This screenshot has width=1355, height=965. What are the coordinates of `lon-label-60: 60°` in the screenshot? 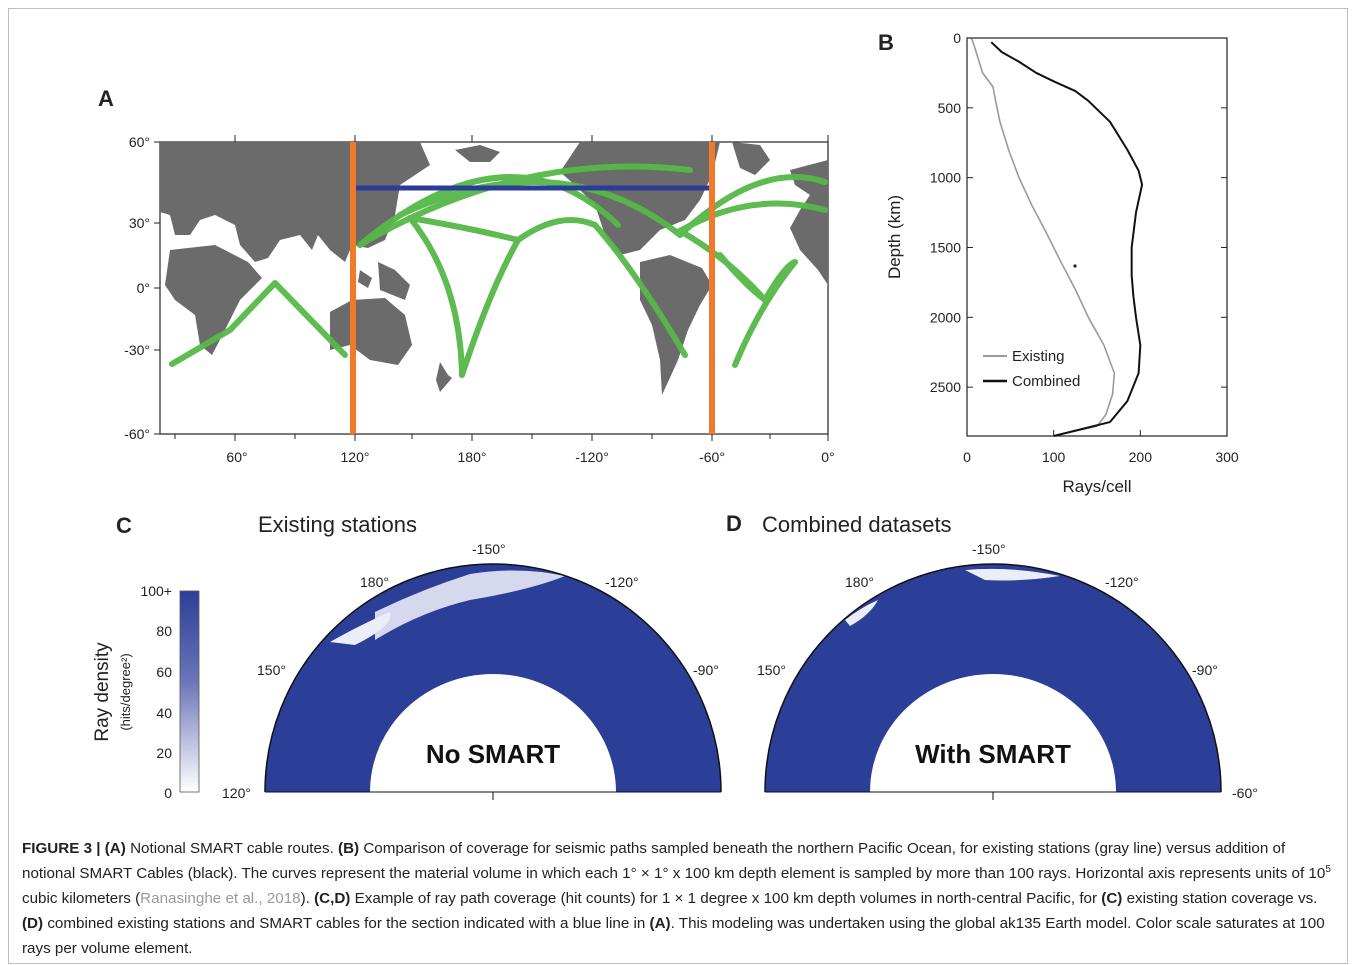 It's located at (236, 457).